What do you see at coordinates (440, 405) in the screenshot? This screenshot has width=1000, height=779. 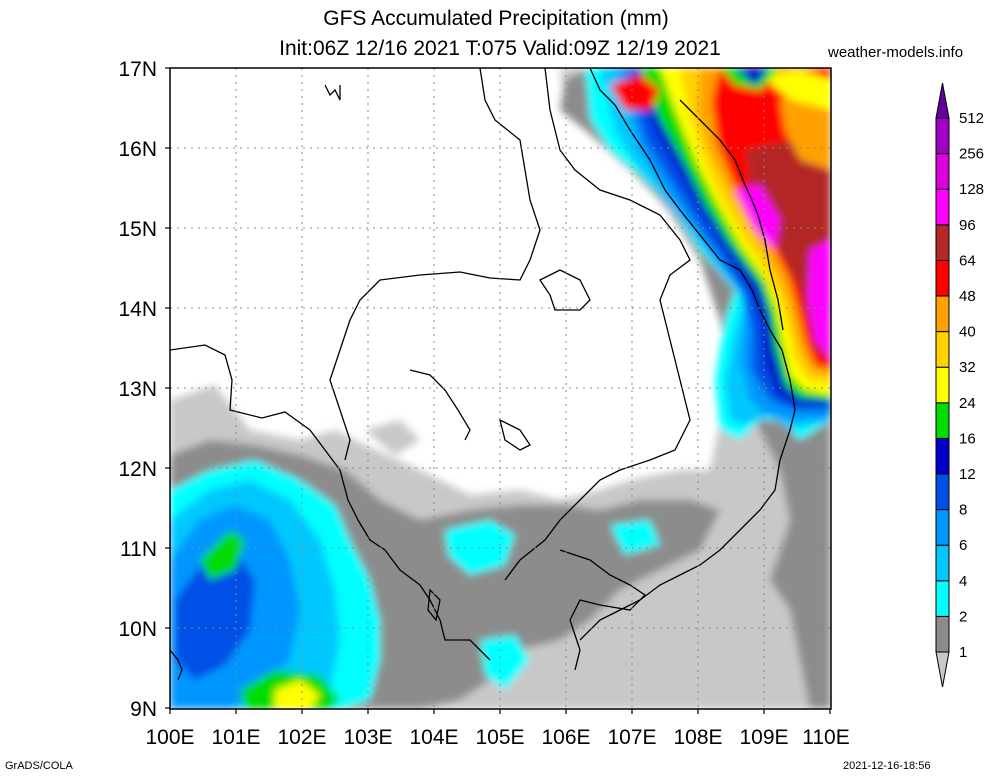 I see `border-cambodia-north` at bounding box center [440, 405].